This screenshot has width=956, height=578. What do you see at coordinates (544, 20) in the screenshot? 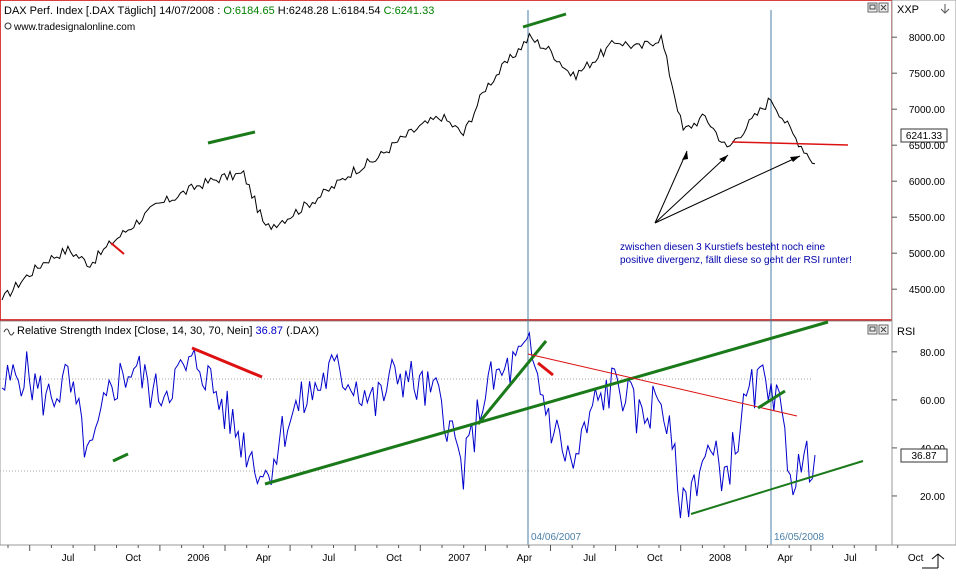
I see `price-green-trend-2007` at bounding box center [544, 20].